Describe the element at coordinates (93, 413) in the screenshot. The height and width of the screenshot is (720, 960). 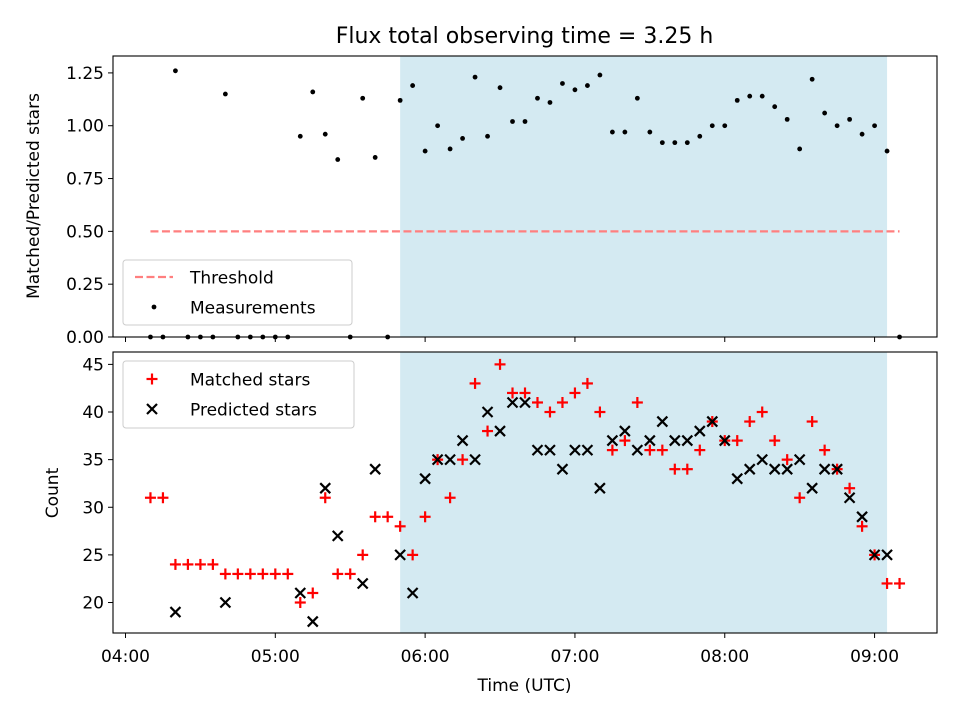
I see `bottom-y-tick-label: 40` at that location.